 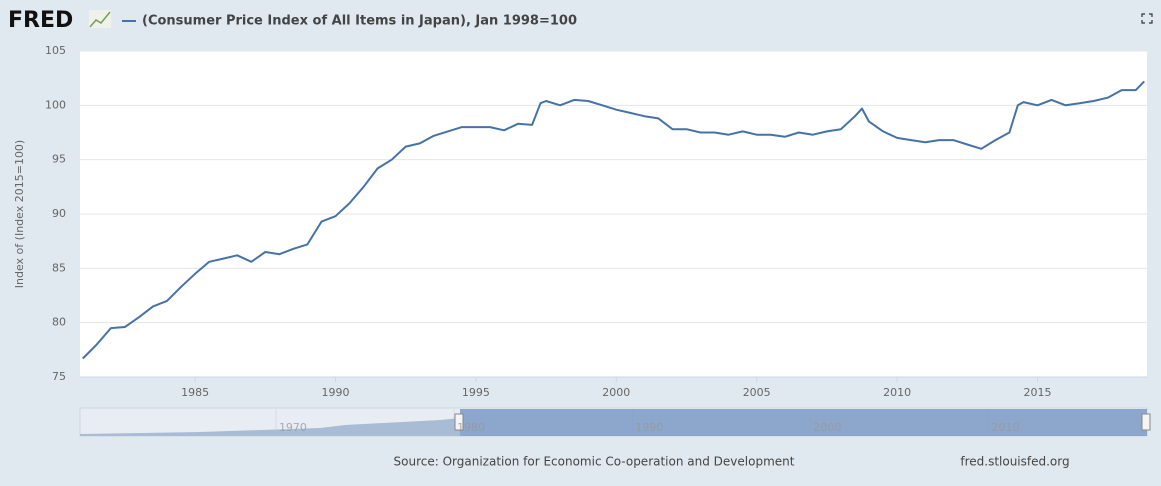 I want to click on y-tick-label: 85, so click(x=59, y=267).